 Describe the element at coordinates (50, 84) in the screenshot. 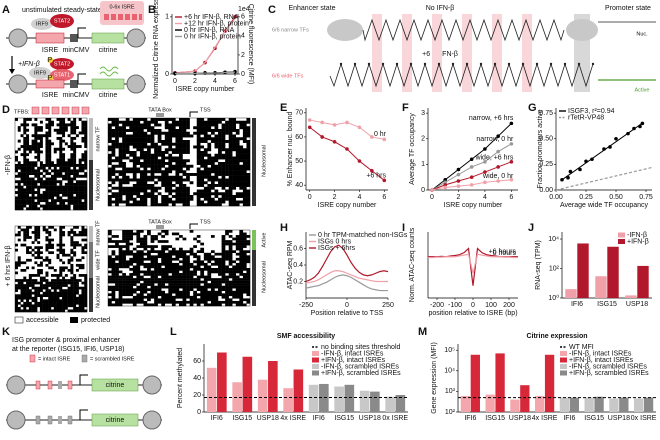

I see `isre` at that location.